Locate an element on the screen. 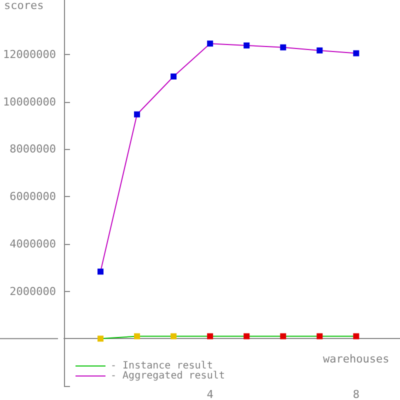 The width and height of the screenshot is (400, 400). x-tick-label: 8 is located at coordinates (356, 394).